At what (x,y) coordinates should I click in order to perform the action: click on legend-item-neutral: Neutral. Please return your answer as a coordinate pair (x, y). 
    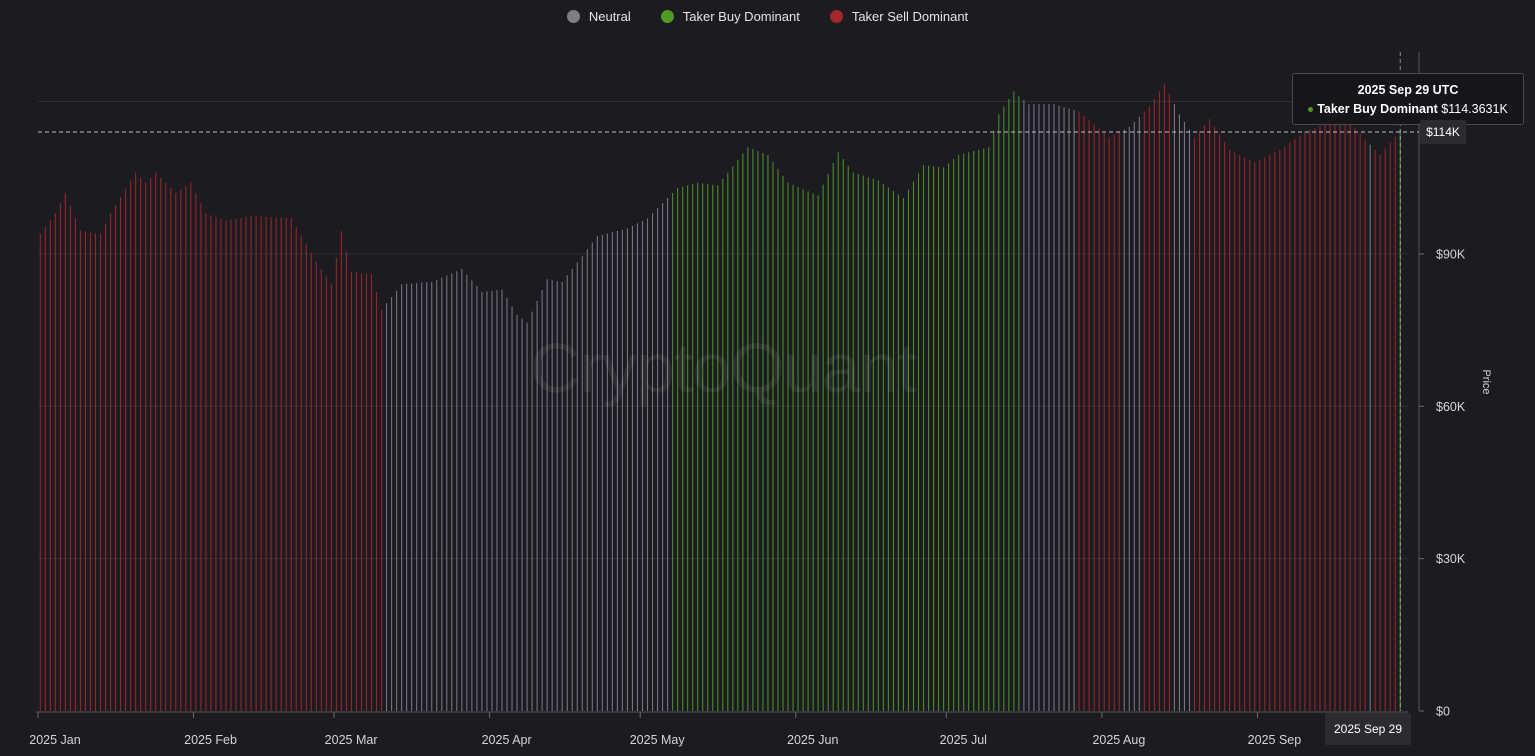
    Looking at the image, I should click on (598, 16).